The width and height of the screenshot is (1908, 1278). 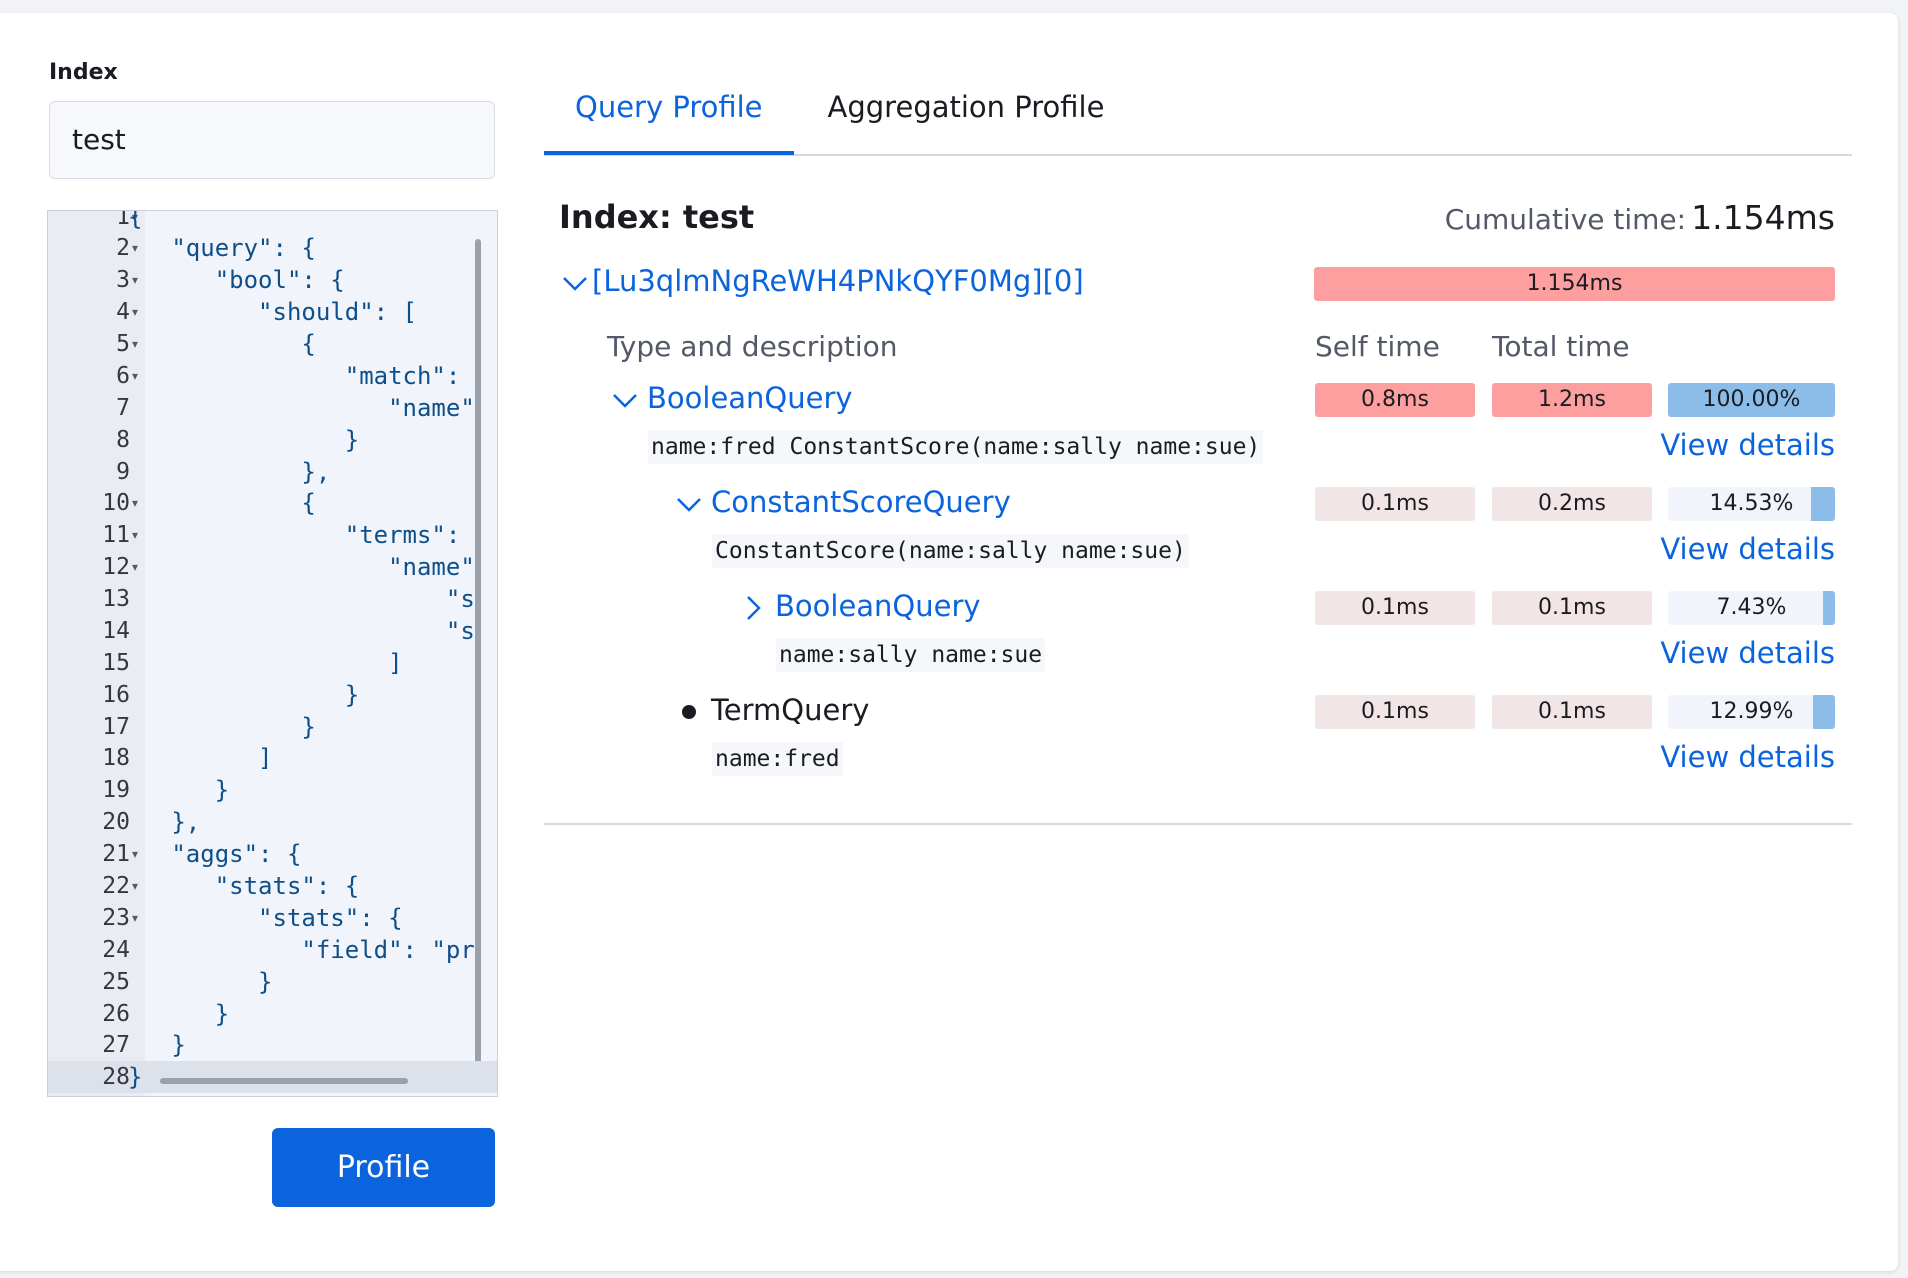 I want to click on index-title: Index: test, so click(x=657, y=217).